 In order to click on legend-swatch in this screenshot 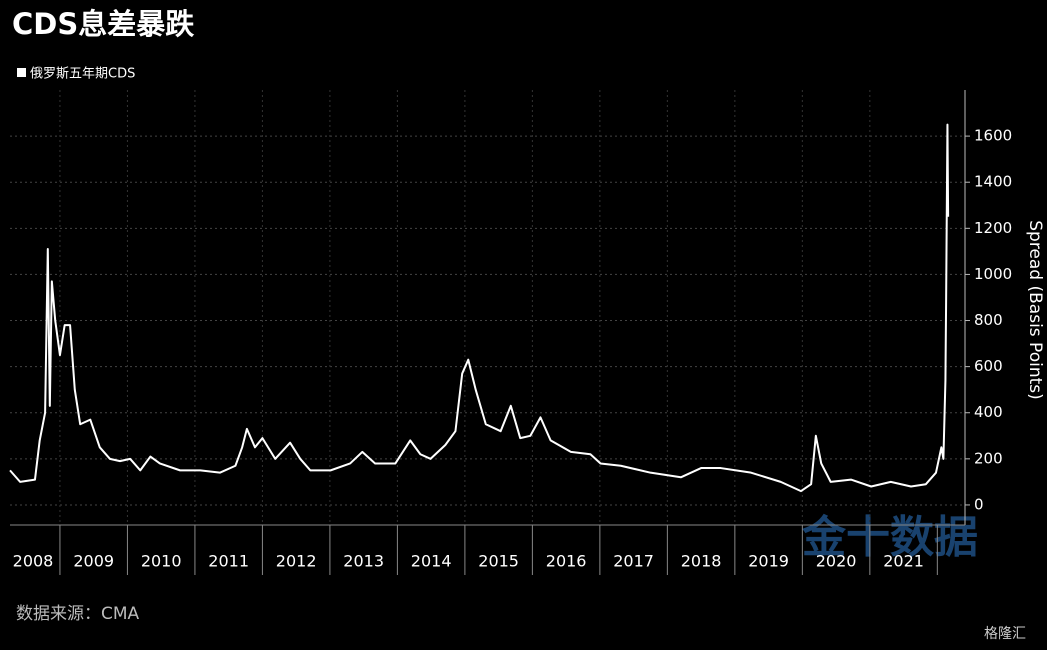, I will do `click(21, 72)`.